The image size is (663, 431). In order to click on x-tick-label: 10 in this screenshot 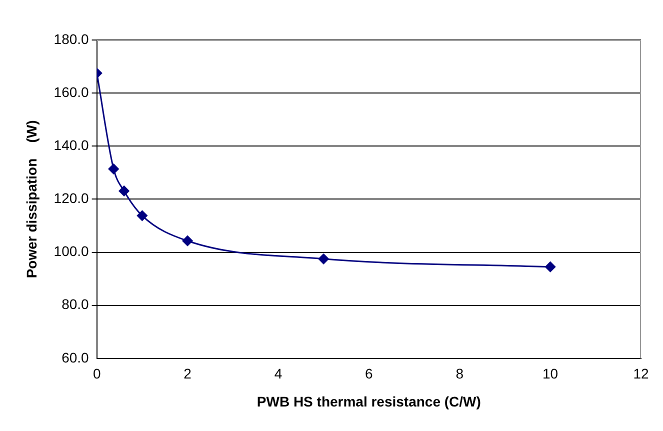, I will do `click(550, 374)`.